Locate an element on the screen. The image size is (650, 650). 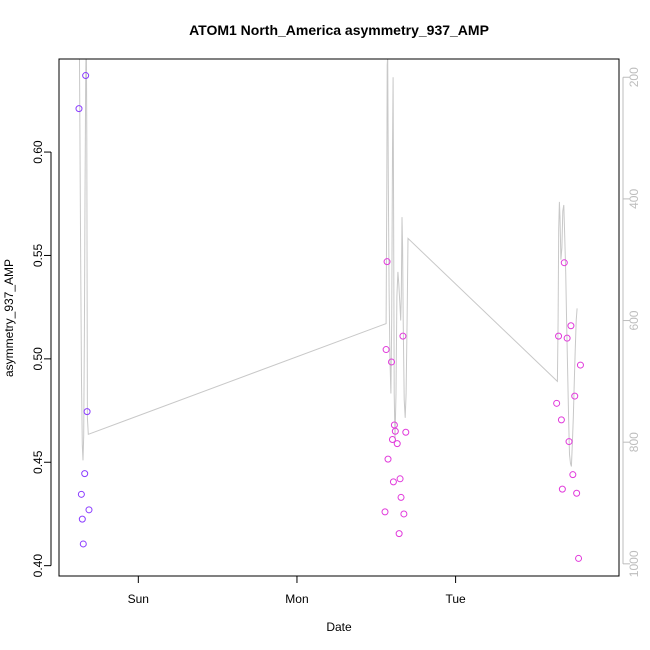
x-tick-label: Sun is located at coordinates (138, 599).